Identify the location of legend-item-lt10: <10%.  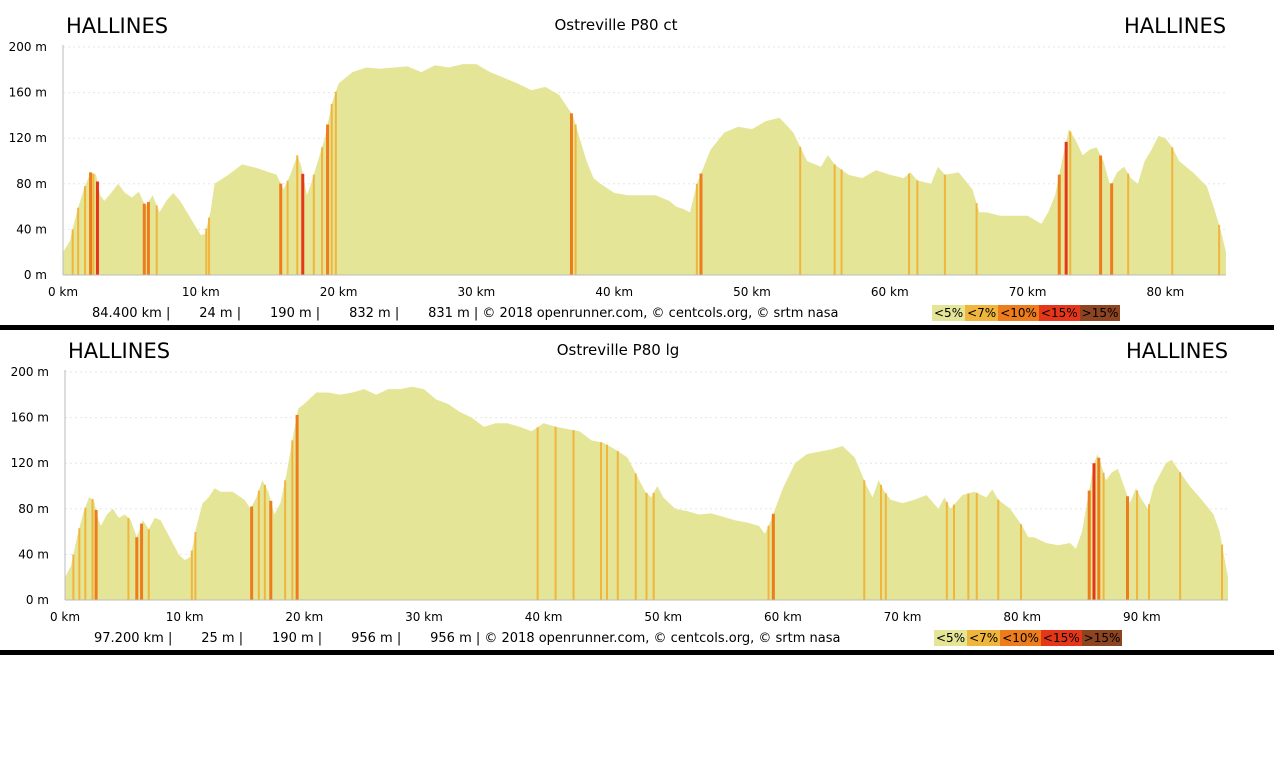
(1020, 638).